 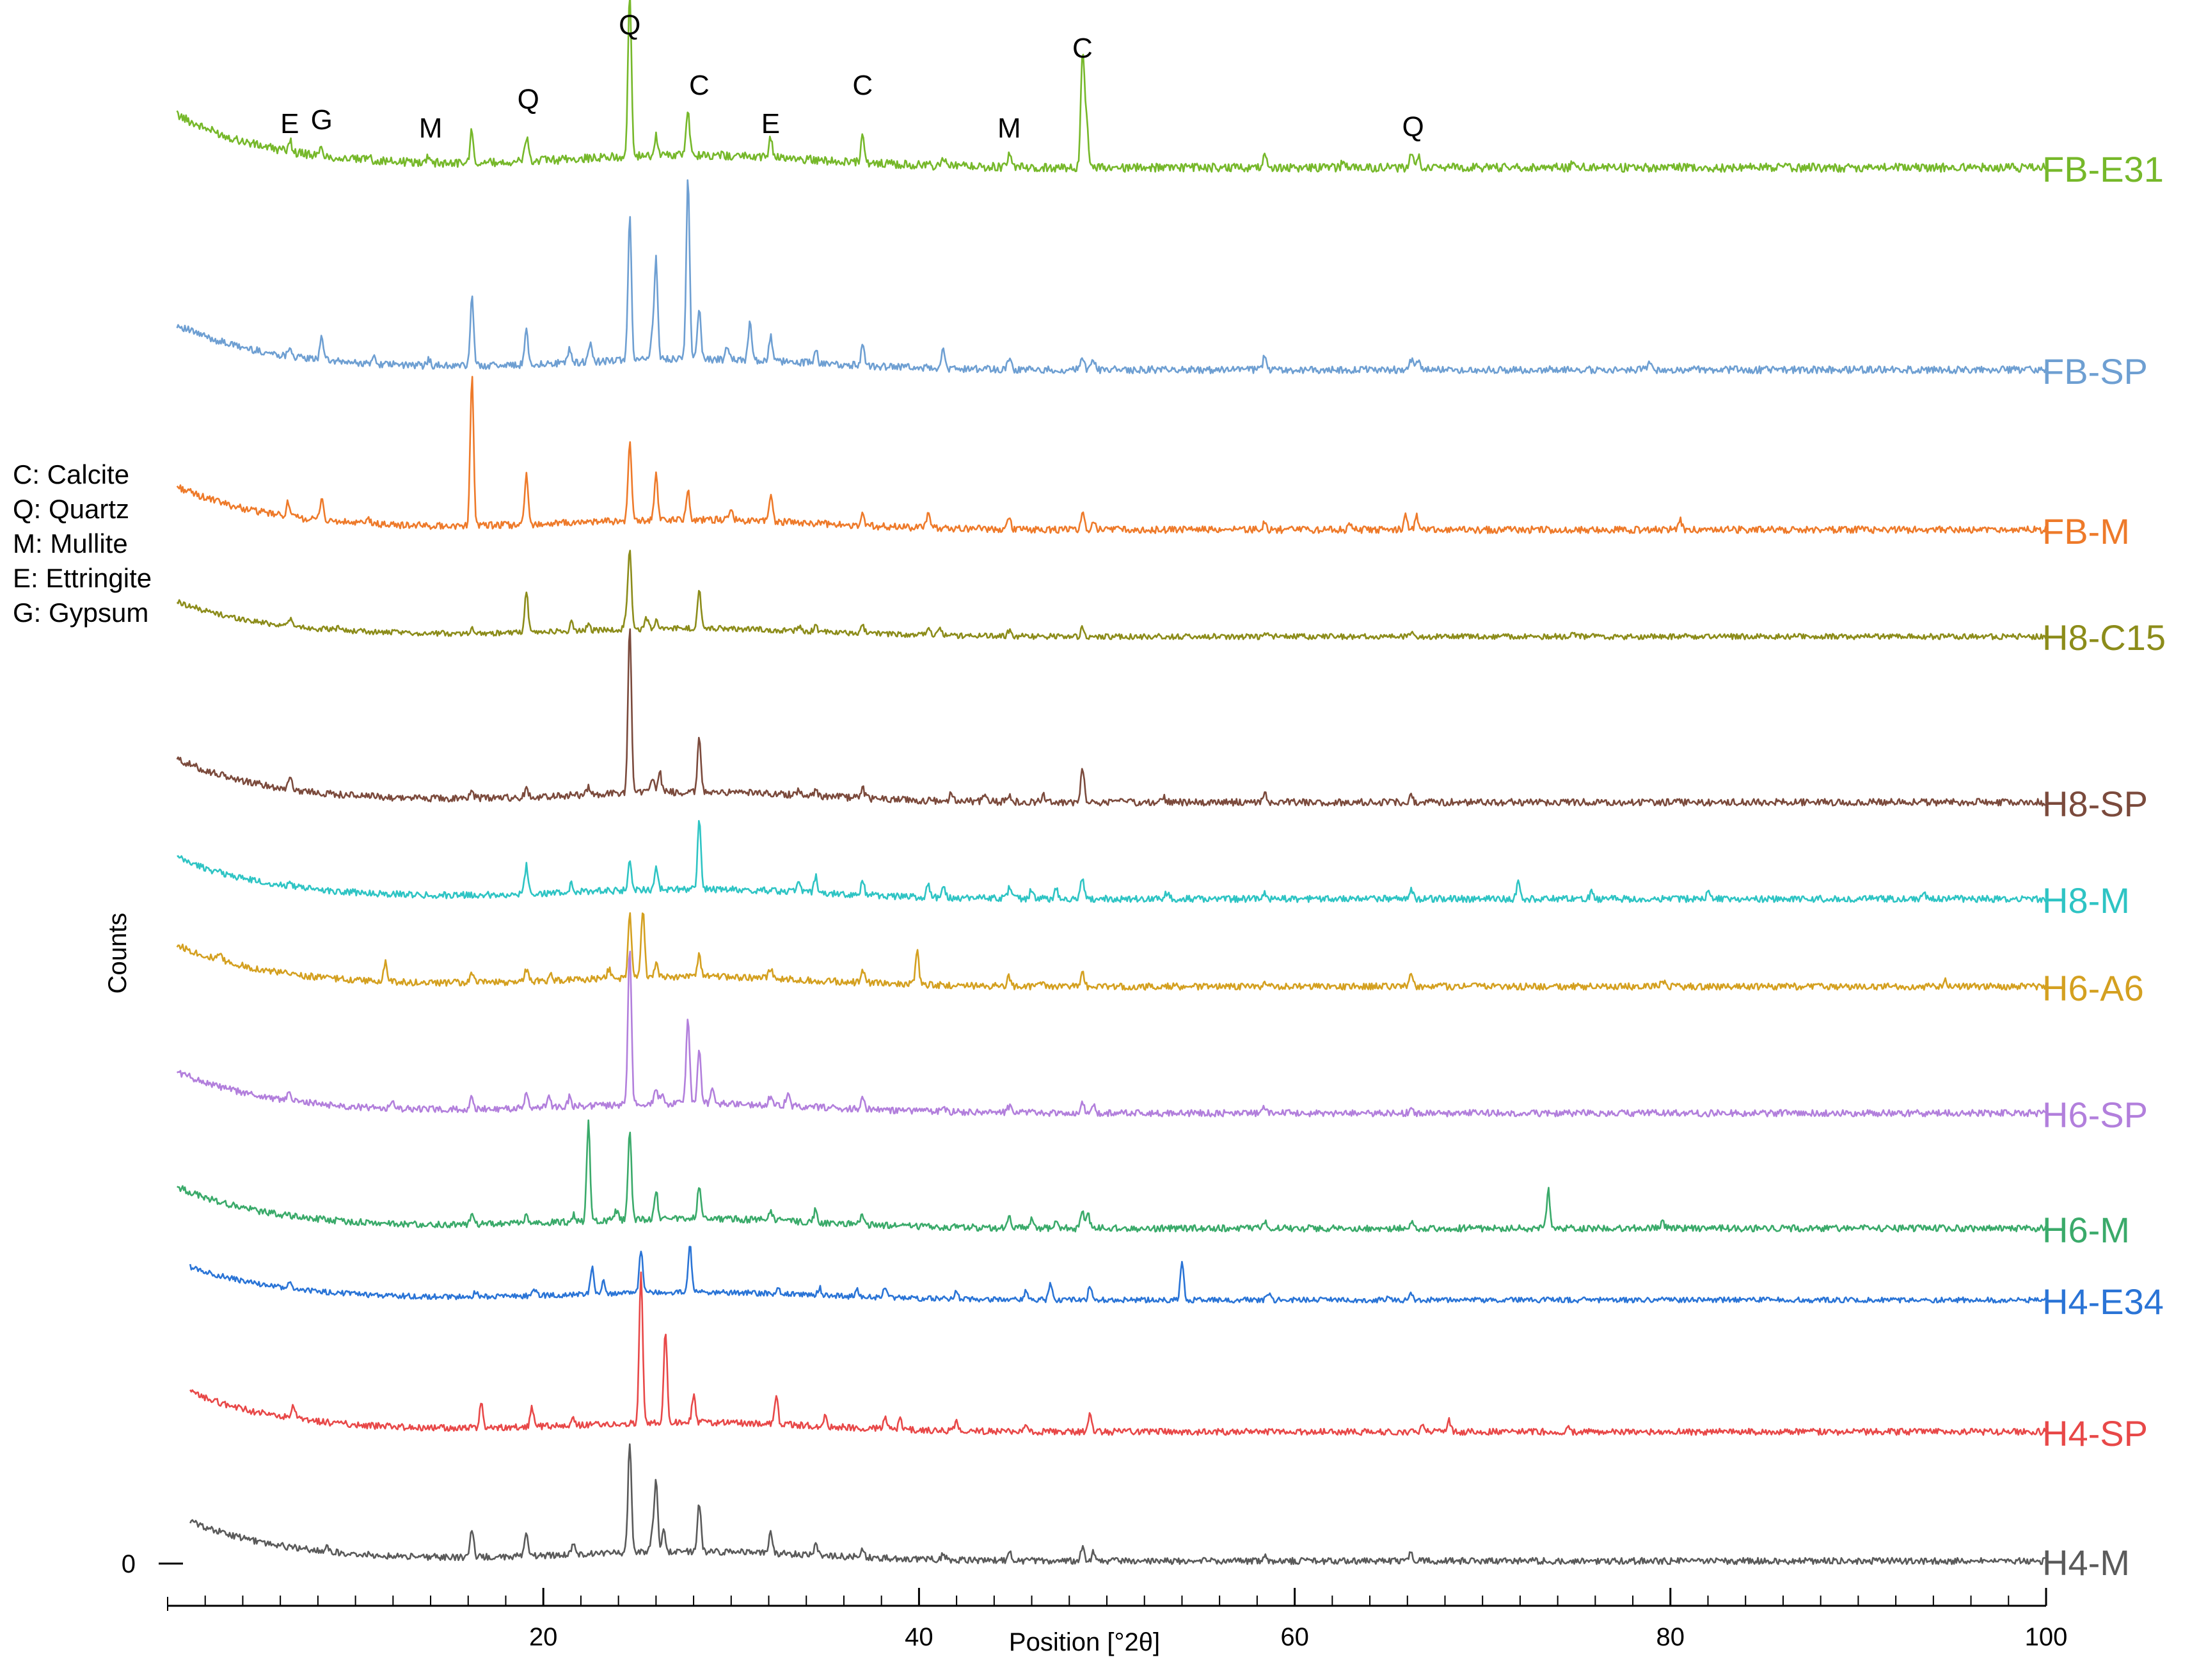 I want to click on series-h4-m: H4-M, so click(x=1160, y=1513).